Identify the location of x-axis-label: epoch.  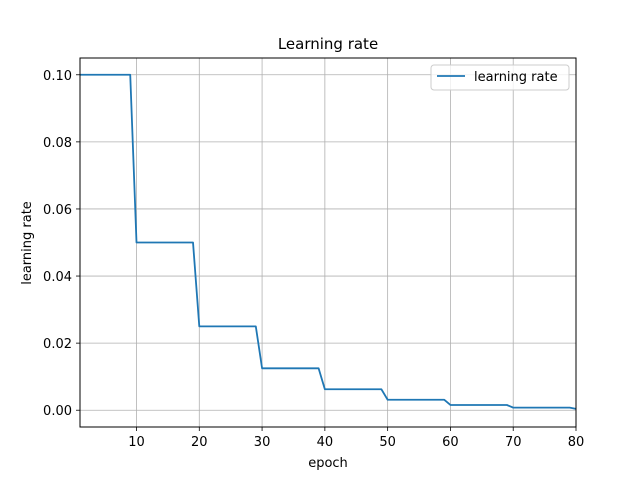
(328, 463).